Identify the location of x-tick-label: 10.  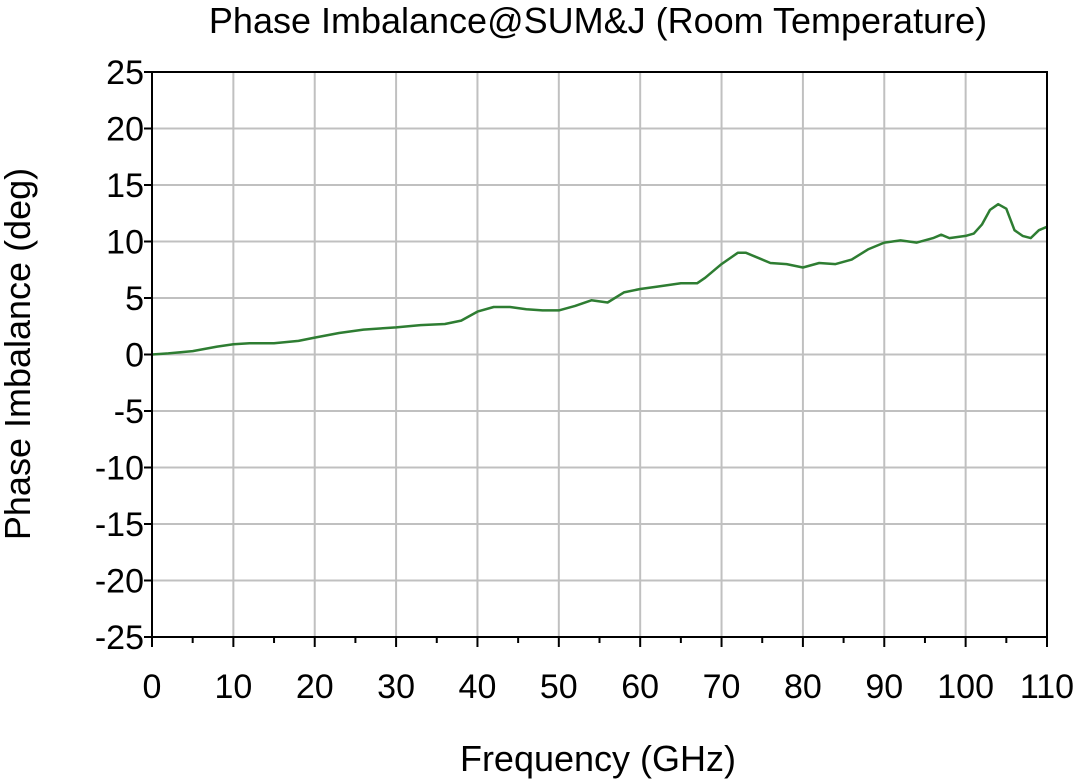
(233, 687).